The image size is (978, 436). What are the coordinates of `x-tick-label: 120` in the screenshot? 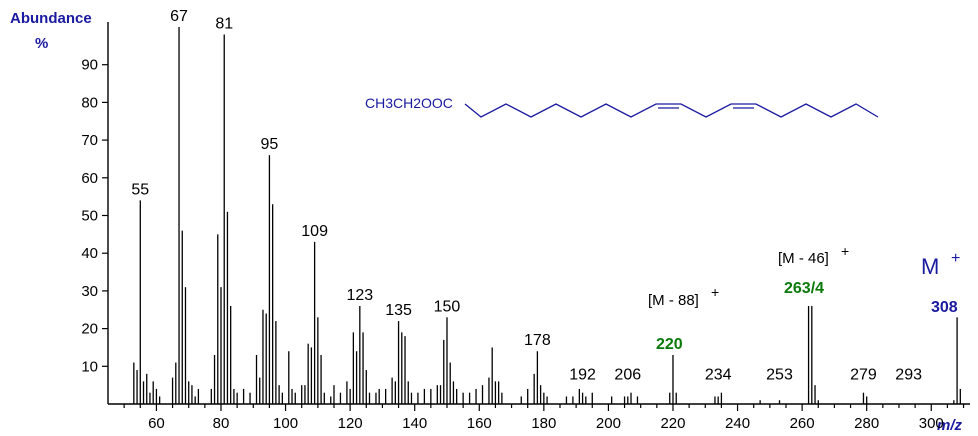 It's located at (350, 423).